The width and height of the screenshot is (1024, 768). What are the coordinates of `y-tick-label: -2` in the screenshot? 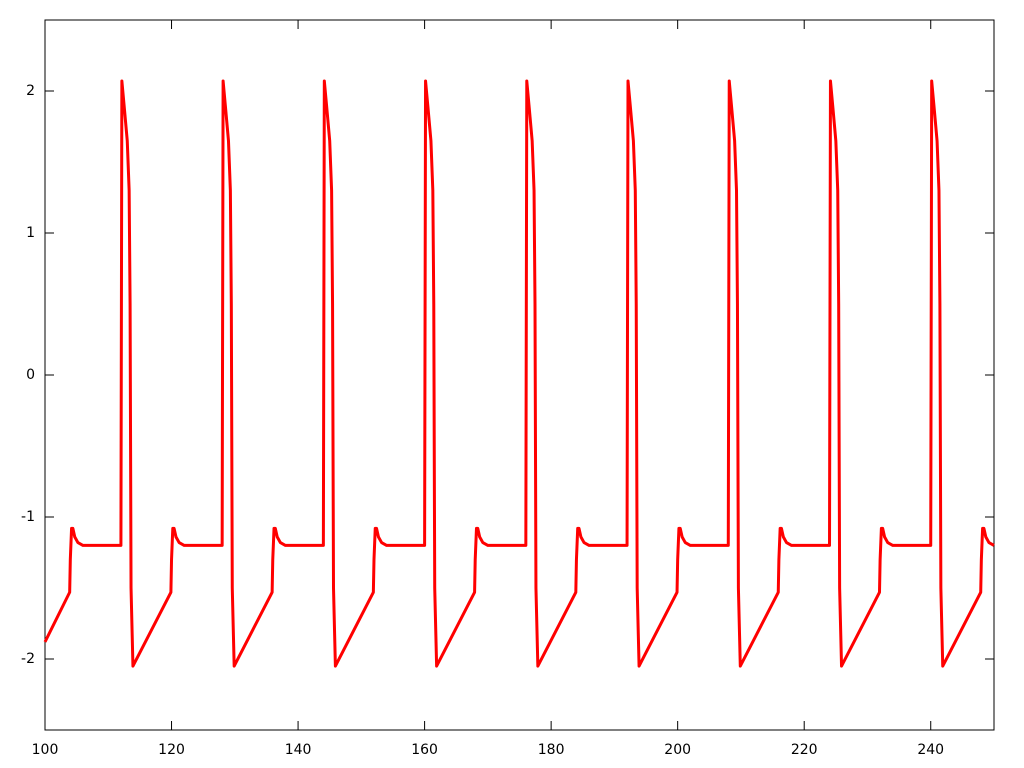 It's located at (28, 659).